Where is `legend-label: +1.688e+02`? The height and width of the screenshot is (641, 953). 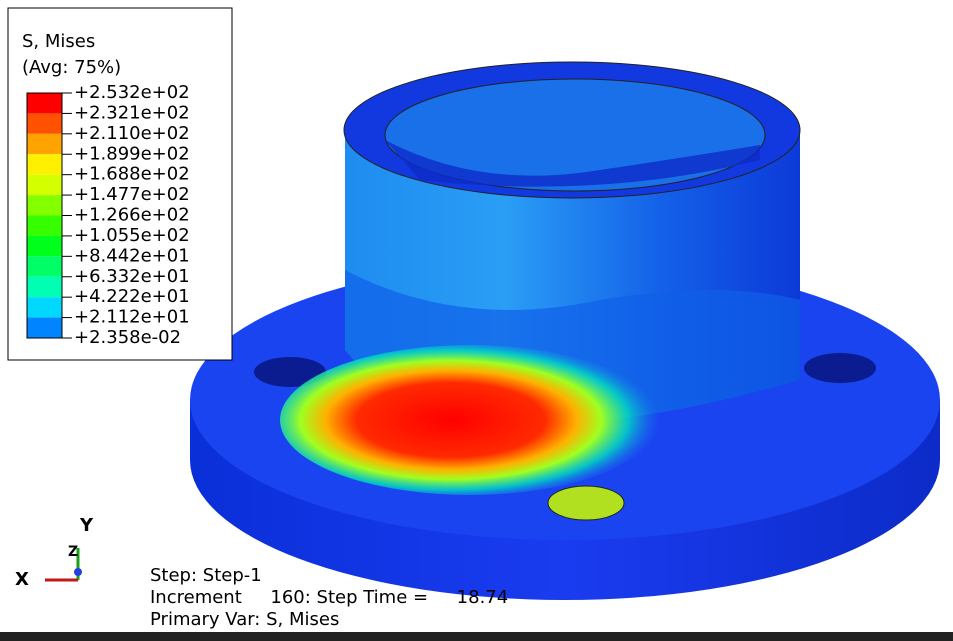
legend-label: +1.688e+02 is located at coordinates (132, 174).